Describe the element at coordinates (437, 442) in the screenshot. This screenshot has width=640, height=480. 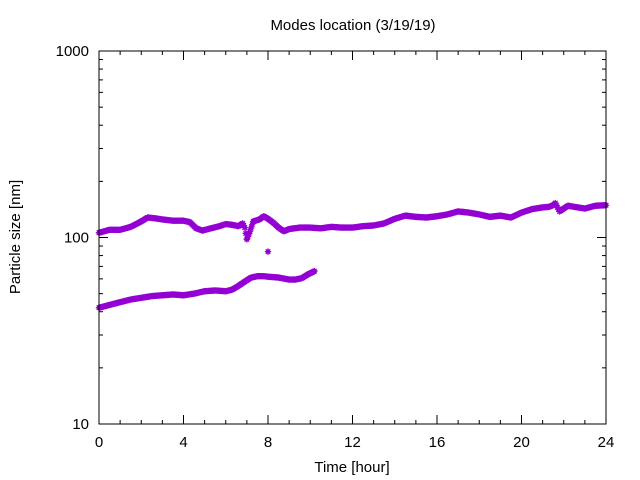
I see `x-tick-label: 16` at that location.